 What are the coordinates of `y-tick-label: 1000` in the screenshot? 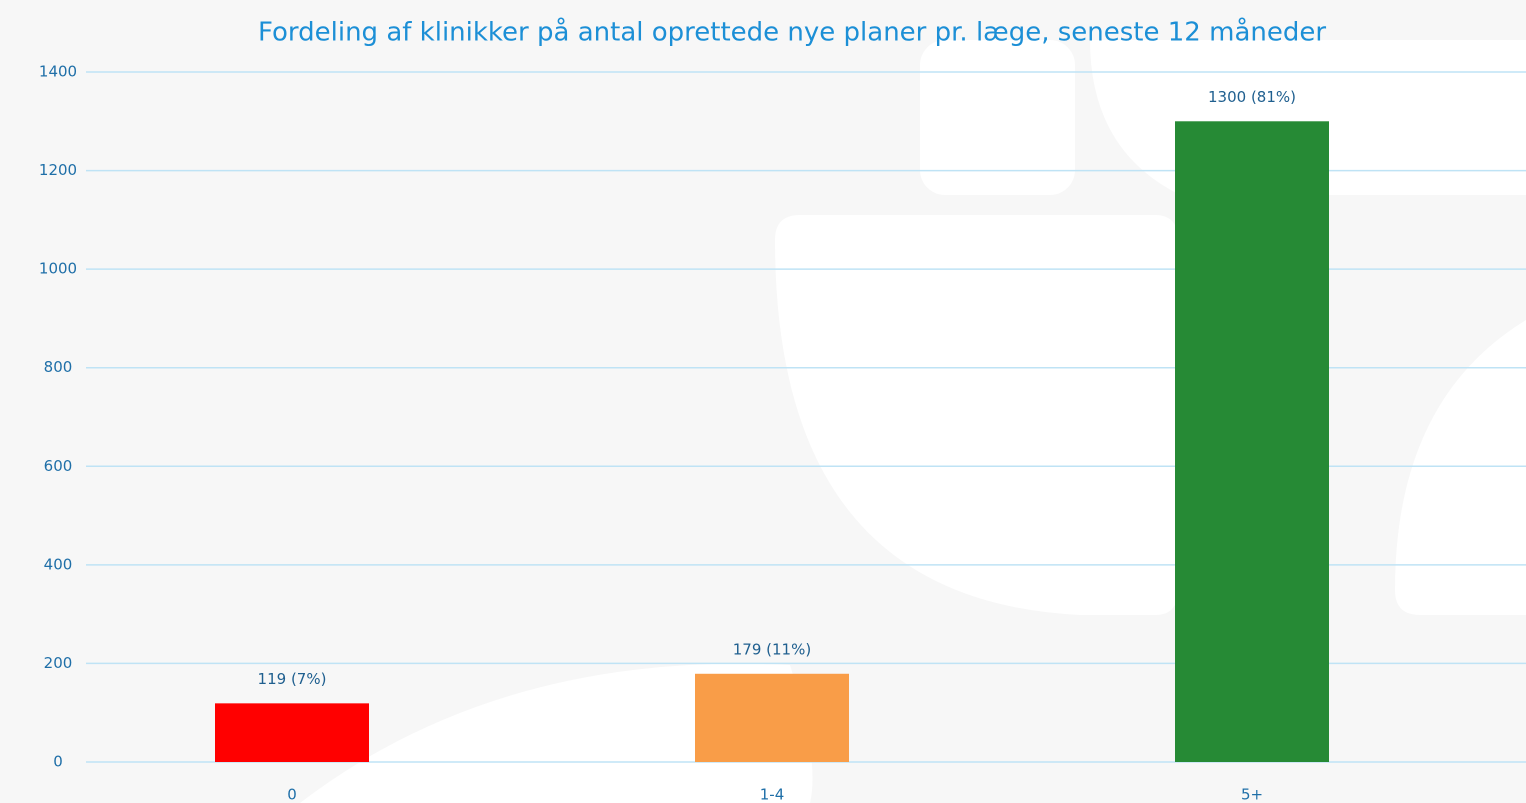 It's located at (58, 269).